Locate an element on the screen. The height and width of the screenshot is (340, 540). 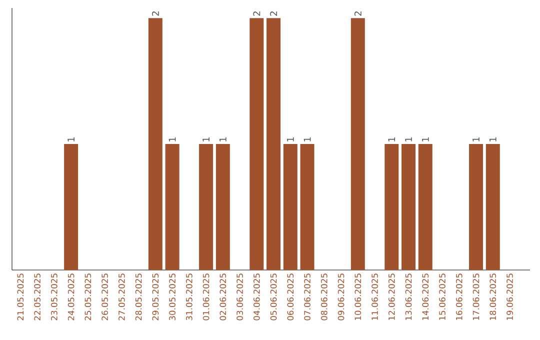
x-tick-label: 07.06.2025 is located at coordinates (307, 297).